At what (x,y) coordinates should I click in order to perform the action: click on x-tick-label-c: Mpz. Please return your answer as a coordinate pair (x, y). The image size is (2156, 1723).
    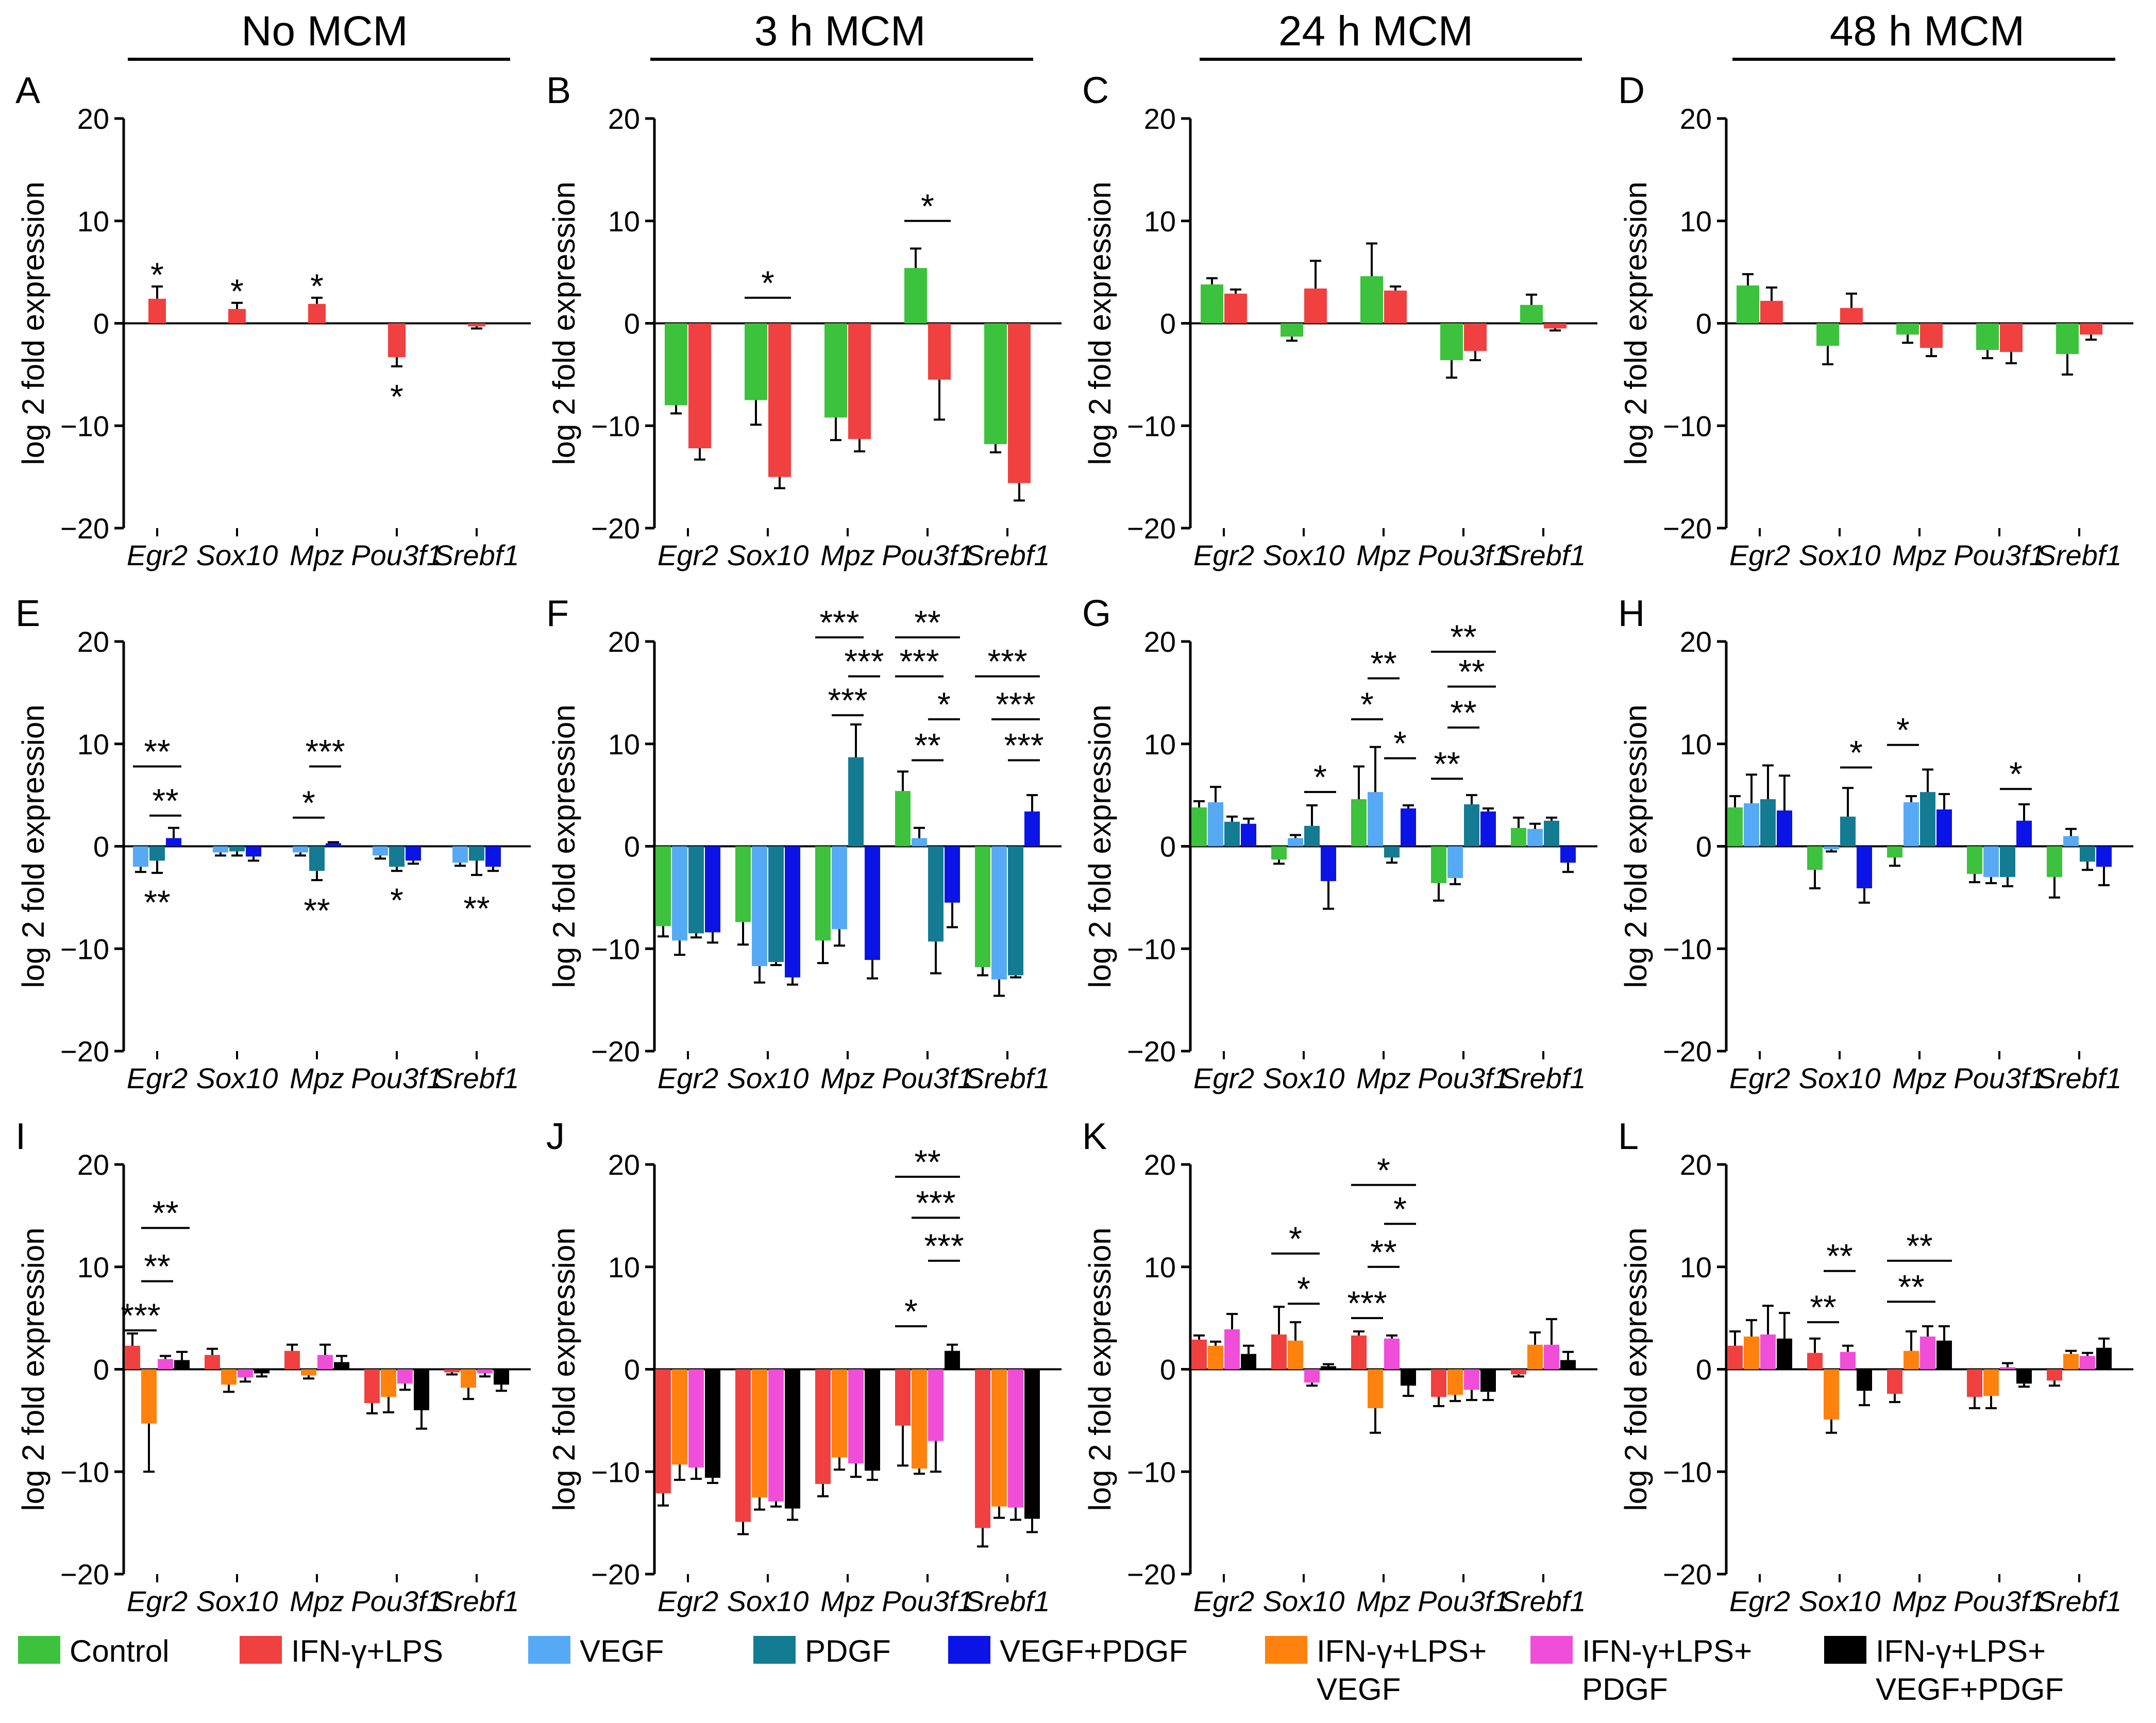
    Looking at the image, I should click on (1383, 555).